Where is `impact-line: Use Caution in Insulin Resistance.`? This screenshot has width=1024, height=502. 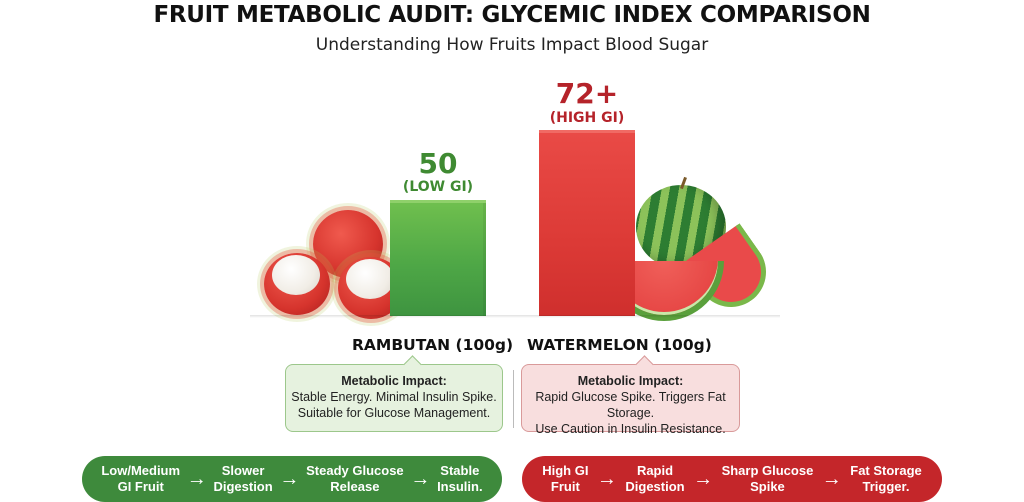
impact-line: Use Caution in Insulin Resistance. is located at coordinates (630, 429).